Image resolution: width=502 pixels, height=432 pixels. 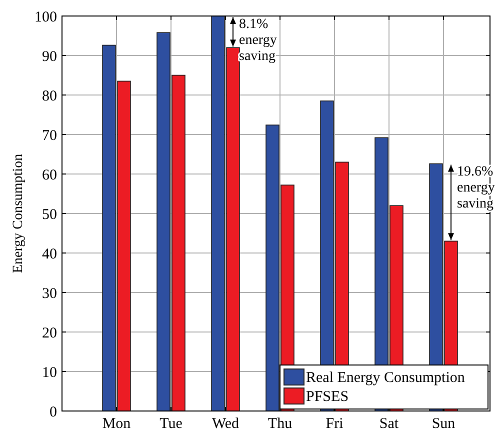 I want to click on x-tick-label: Sat, so click(x=389, y=424).